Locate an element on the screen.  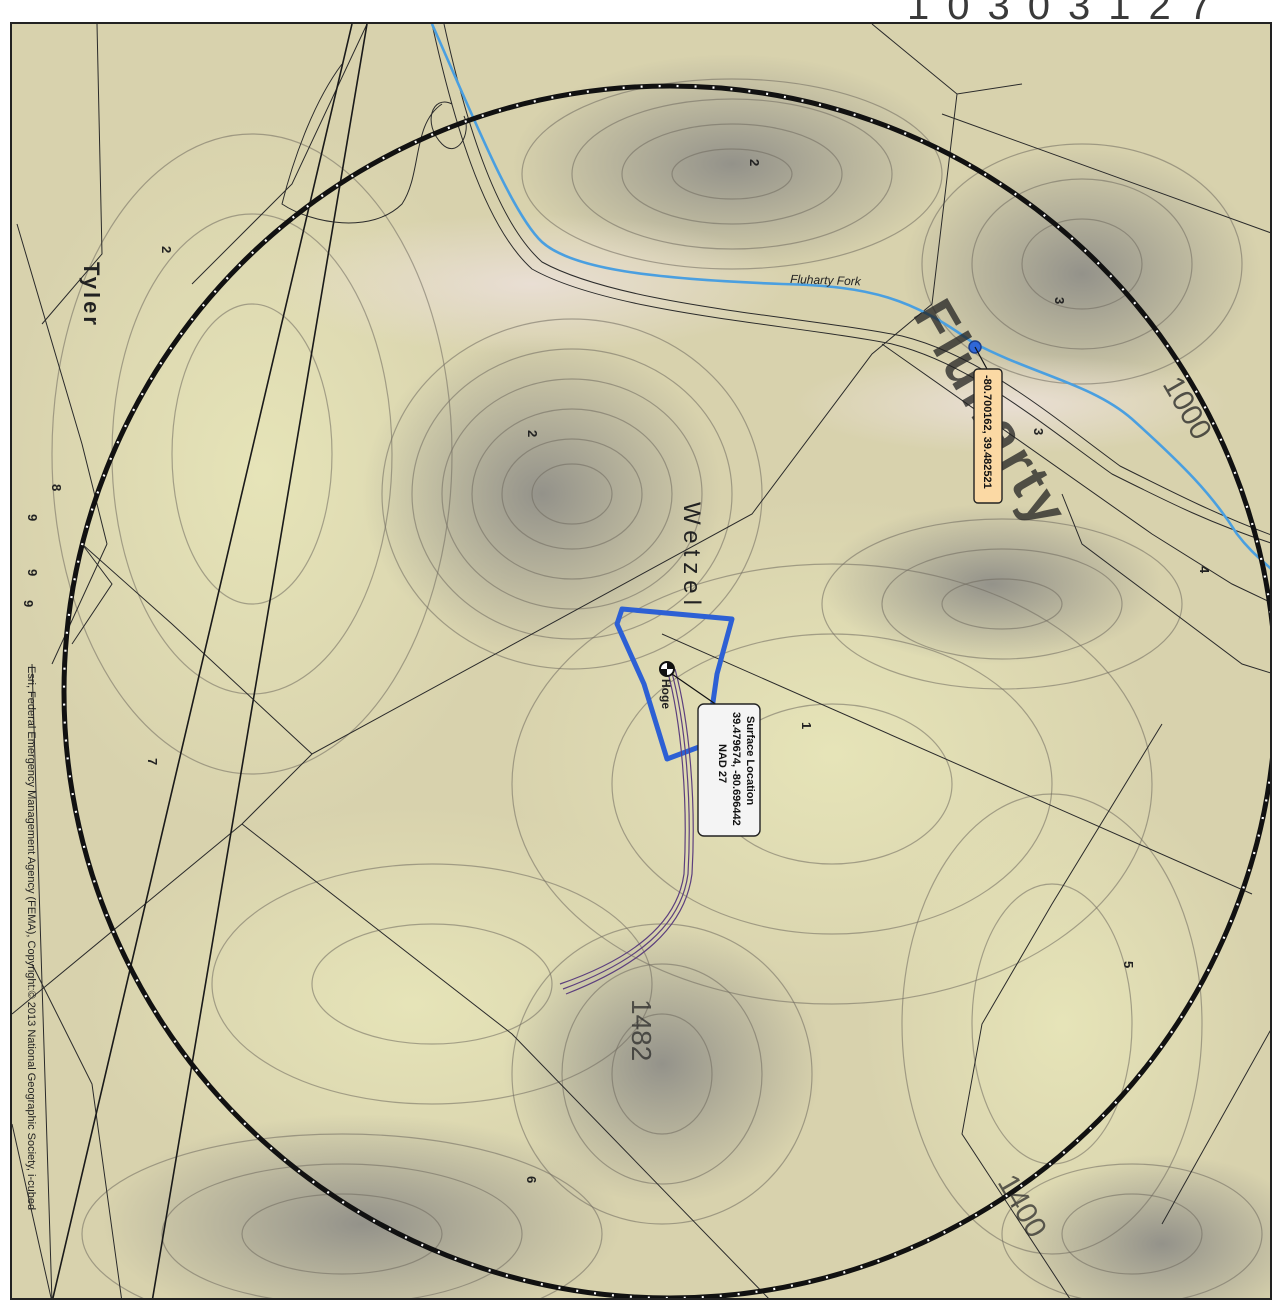
surface-location-coords: 39.479674, -80.696442 is located at coordinates (736, 769).